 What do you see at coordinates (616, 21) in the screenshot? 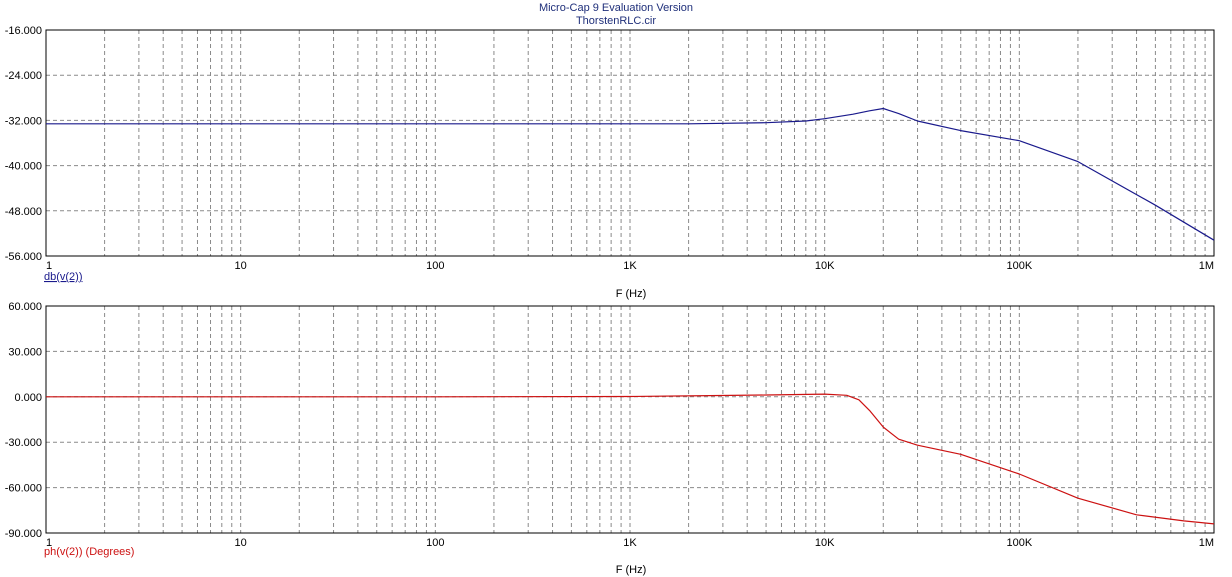
I see `chart-subtitle: ThorstenRLC.cir` at bounding box center [616, 21].